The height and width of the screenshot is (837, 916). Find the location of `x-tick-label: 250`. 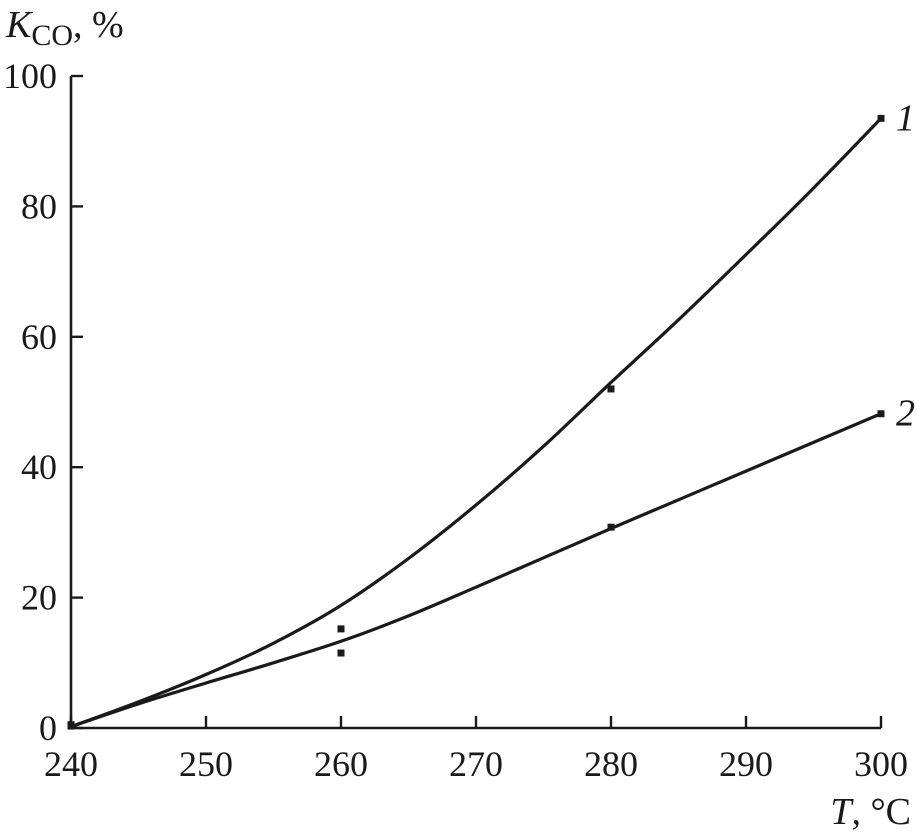

x-tick-label: 250 is located at coordinates (206, 764).